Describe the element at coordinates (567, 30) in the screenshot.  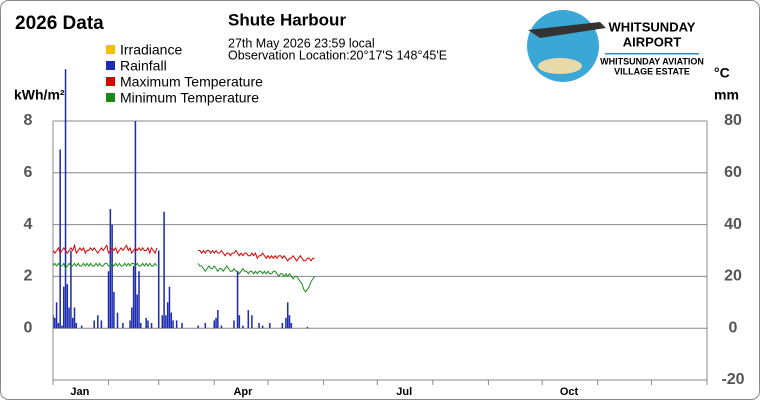
I see `logo-plane` at that location.